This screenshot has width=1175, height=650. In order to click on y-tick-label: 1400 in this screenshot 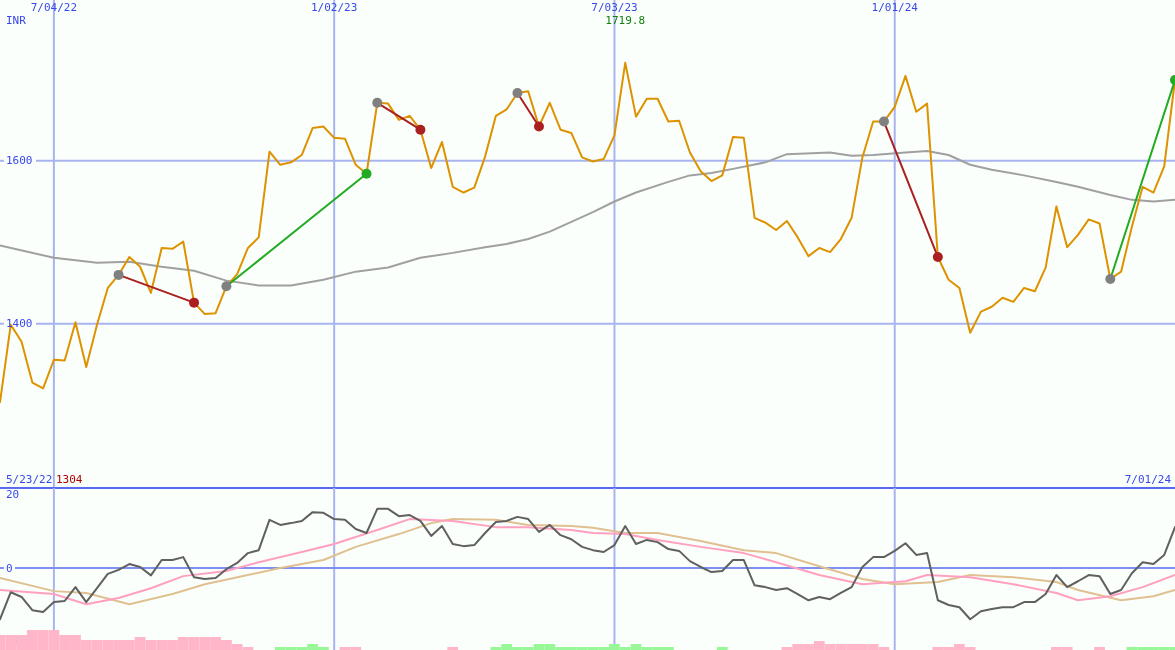, I will do `click(19, 324)`.